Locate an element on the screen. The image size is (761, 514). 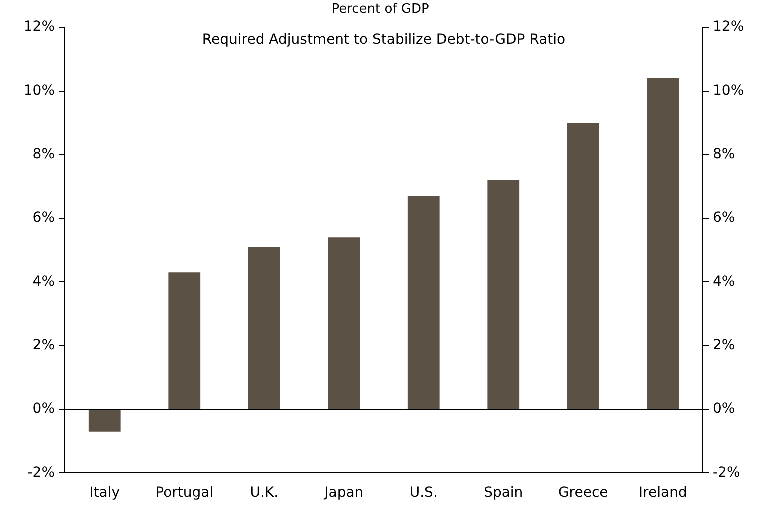
y2-tick-label: 2% is located at coordinates (724, 346).